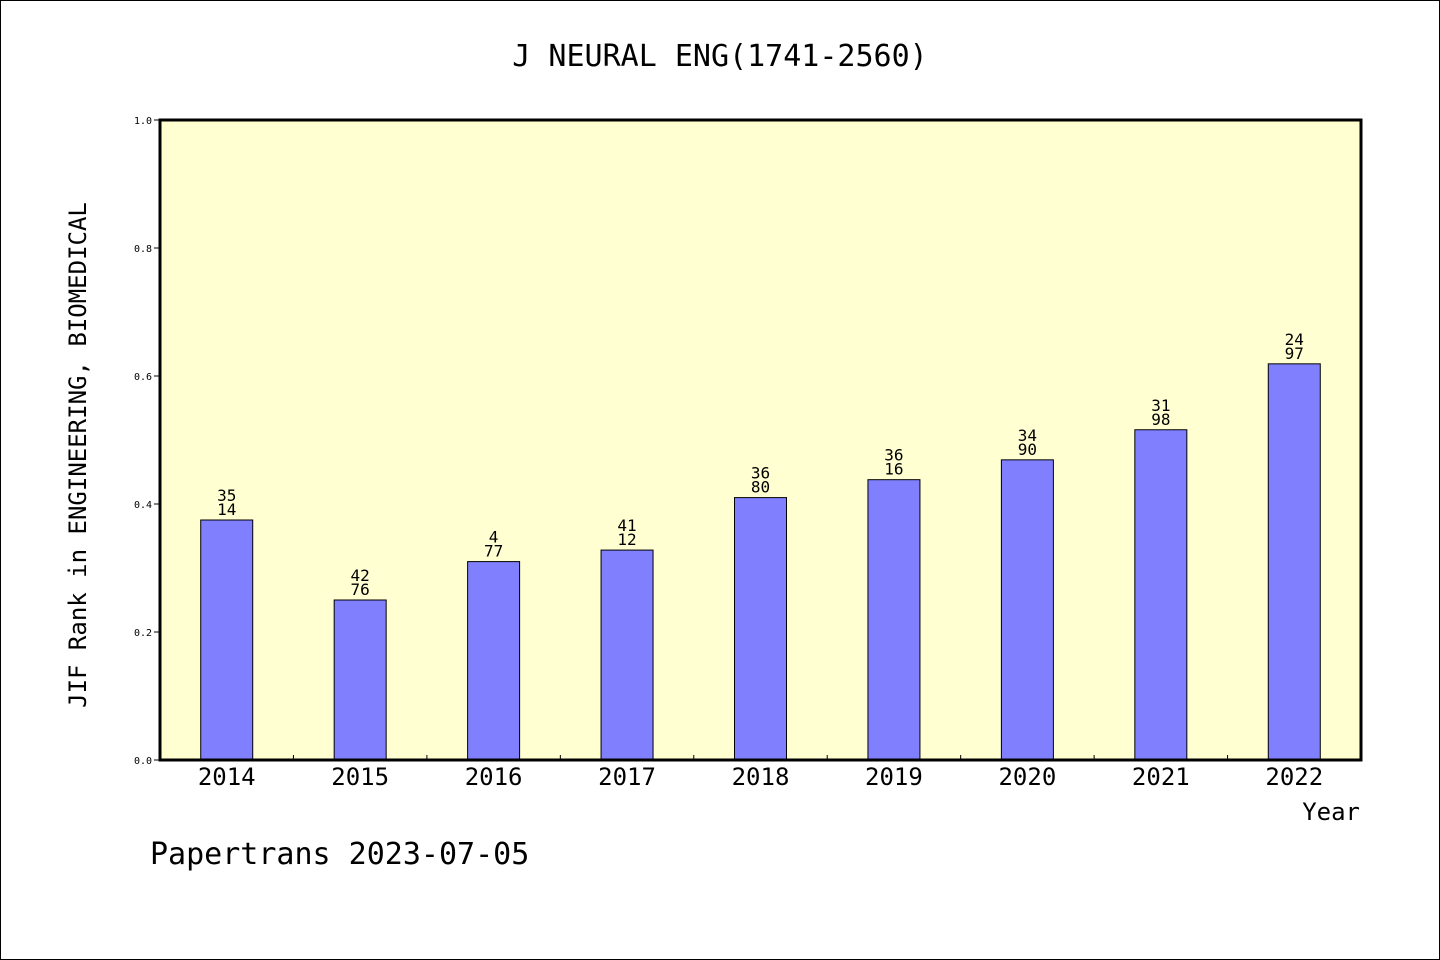  What do you see at coordinates (360, 589) in the screenshot?
I see `bar-label-total: 76` at bounding box center [360, 589].